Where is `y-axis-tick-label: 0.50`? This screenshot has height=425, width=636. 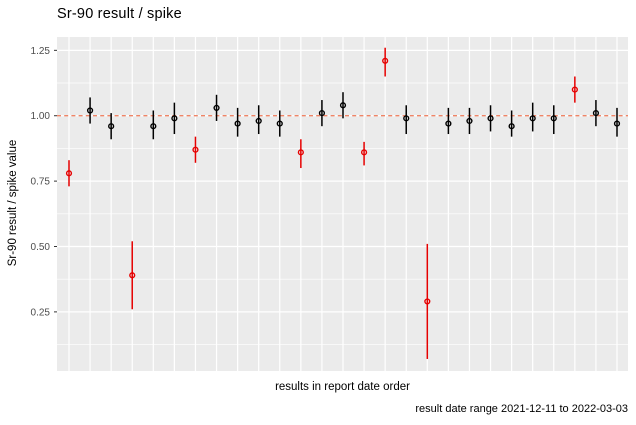 y-axis-tick-label: 0.50 is located at coordinates (41, 247).